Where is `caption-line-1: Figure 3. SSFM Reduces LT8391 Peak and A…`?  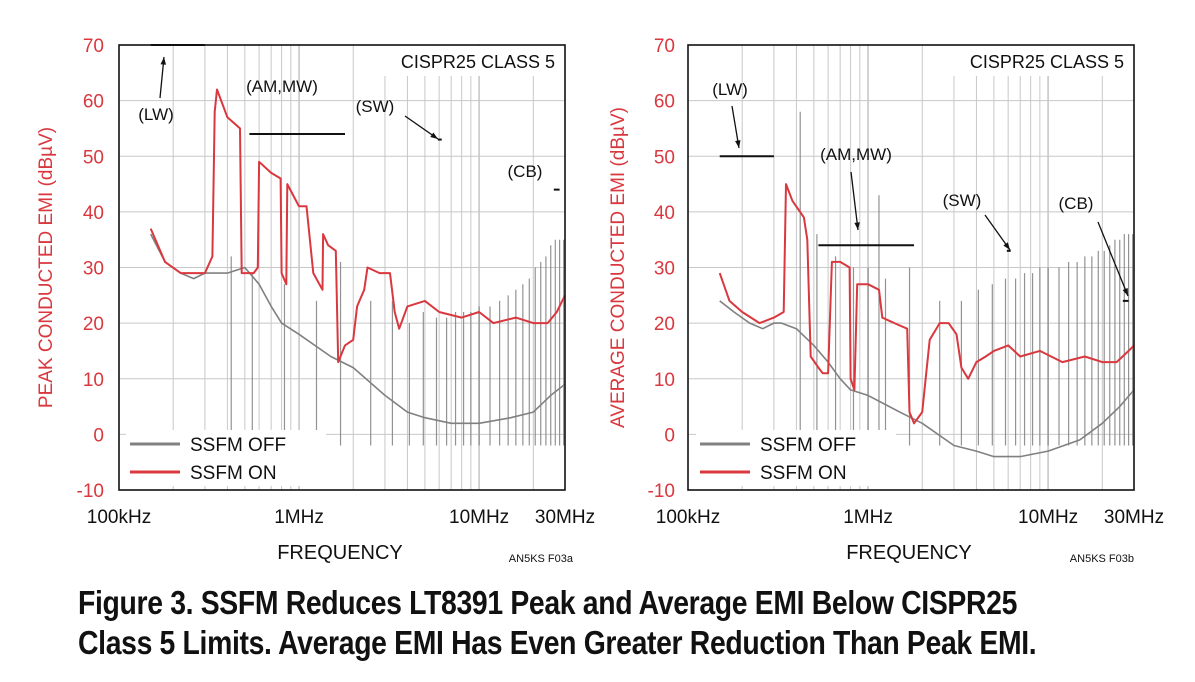 caption-line-1: Figure 3. SSFM Reduces LT8391 Peak and A… is located at coordinates (548, 602).